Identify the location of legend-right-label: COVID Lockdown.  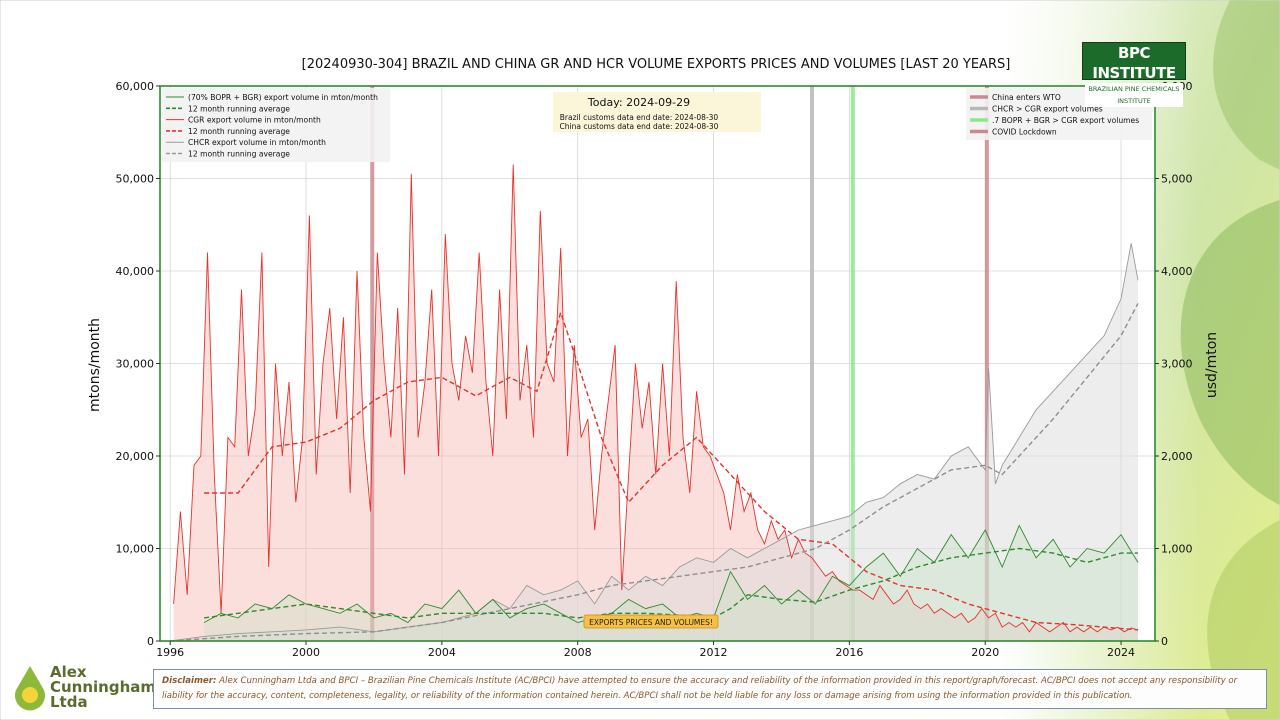
(1024, 132).